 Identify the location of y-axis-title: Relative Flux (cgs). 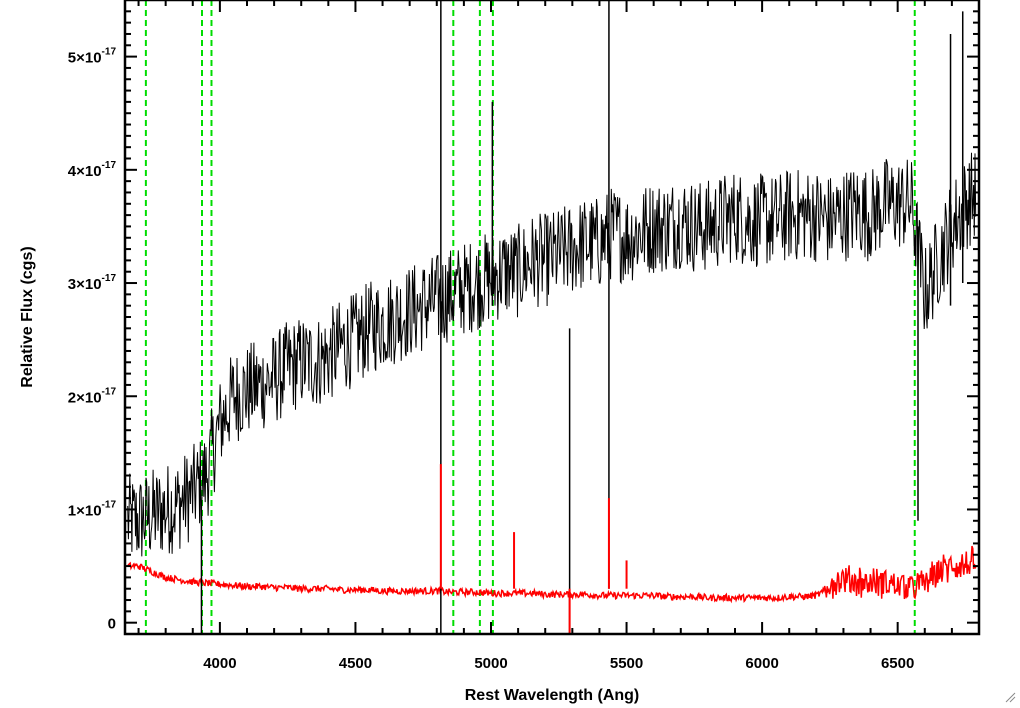
(27, 316).